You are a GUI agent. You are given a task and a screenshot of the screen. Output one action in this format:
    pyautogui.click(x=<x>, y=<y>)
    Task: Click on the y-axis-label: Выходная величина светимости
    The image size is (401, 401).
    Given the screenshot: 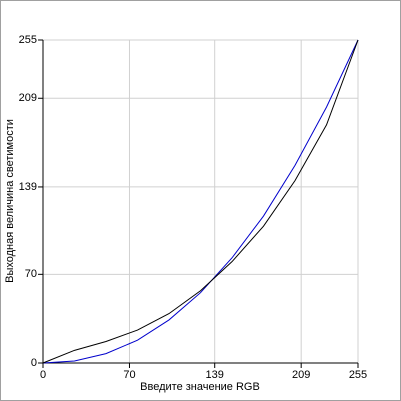 What is the action you would take?
    pyautogui.click(x=10, y=201)
    